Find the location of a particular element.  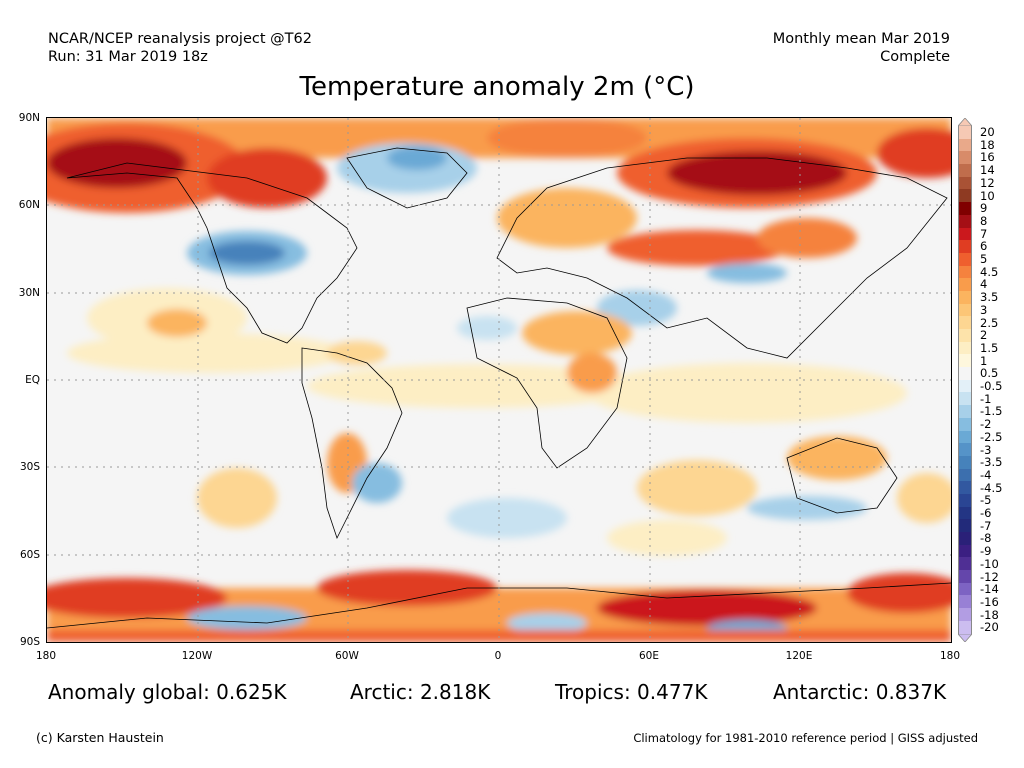

legend-label: -14 is located at coordinates (989, 589).